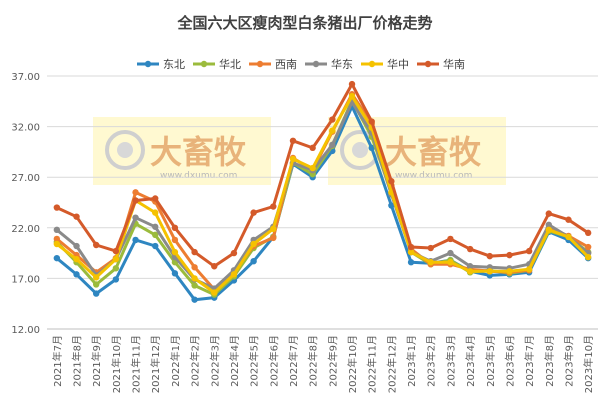 The height and width of the screenshot is (405, 610). What do you see at coordinates (77, 361) in the screenshot?
I see `x-tick-label: 2021年8月` at bounding box center [77, 361].